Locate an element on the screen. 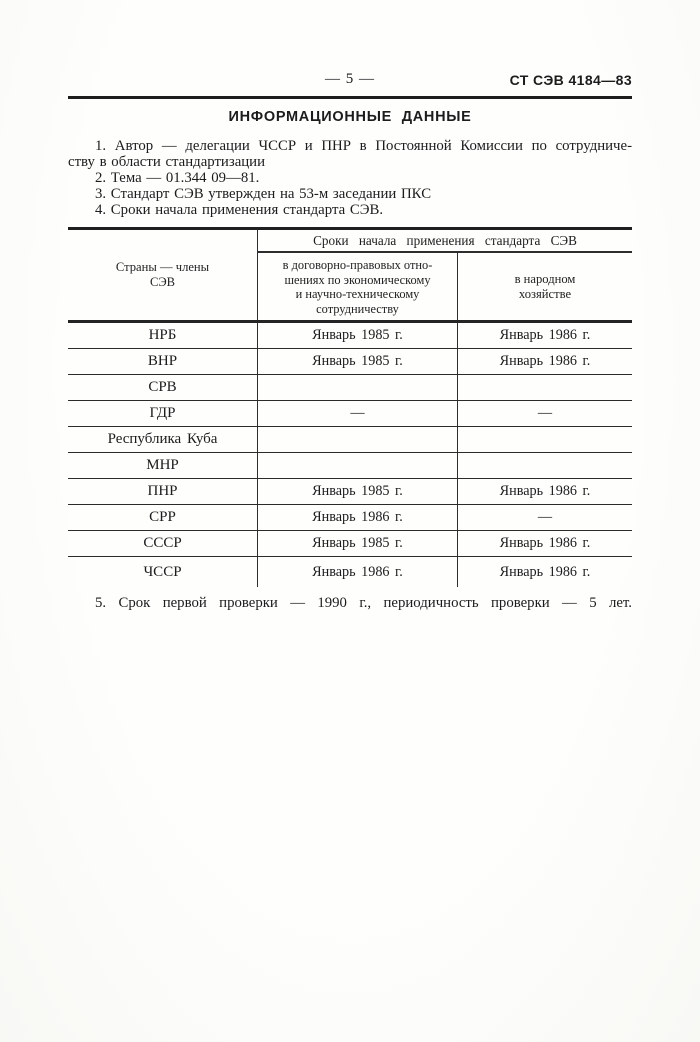 This screenshot has width=700, height=1042. countries-column-header: Страны — члены СЭВ is located at coordinates (163, 275).